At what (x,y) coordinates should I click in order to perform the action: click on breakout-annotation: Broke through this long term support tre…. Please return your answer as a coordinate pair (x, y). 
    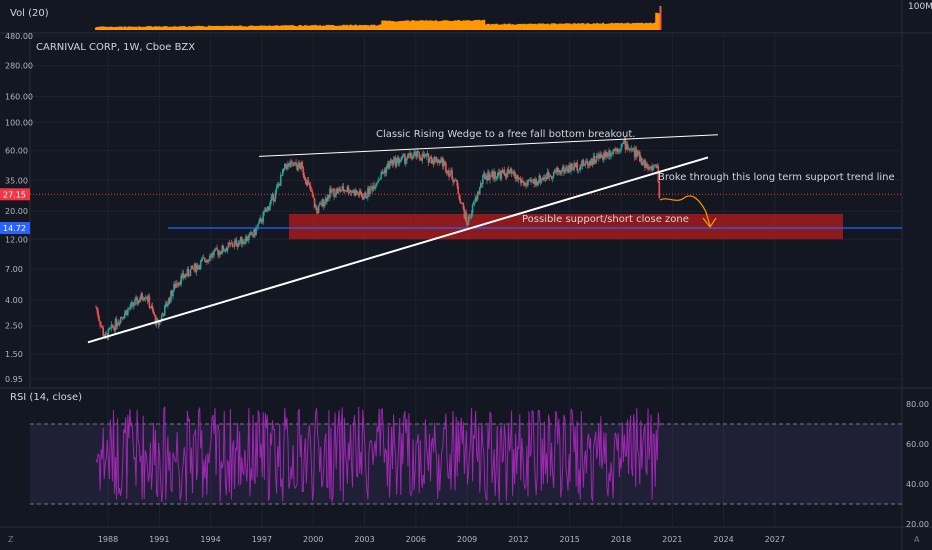
    Looking at the image, I should click on (776, 177).